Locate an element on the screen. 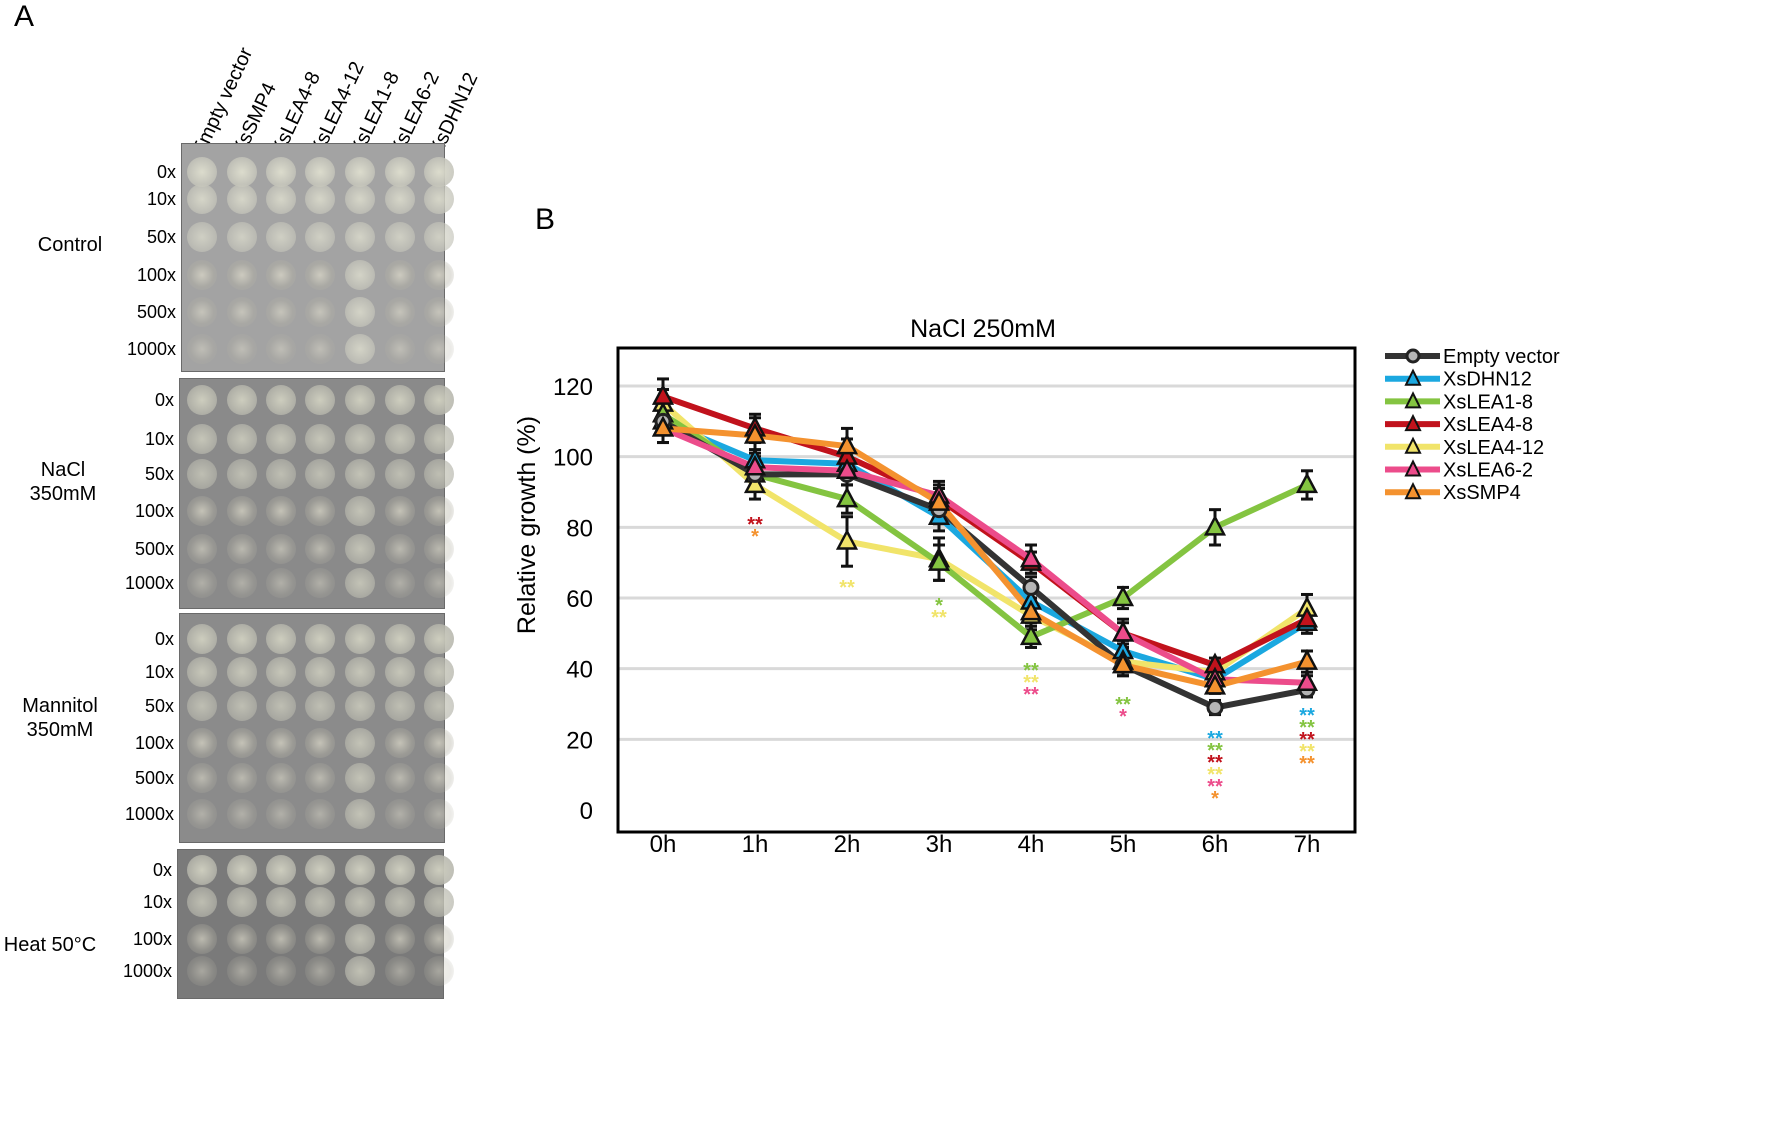  x-tick-label: 6h is located at coordinates (1215, 844).